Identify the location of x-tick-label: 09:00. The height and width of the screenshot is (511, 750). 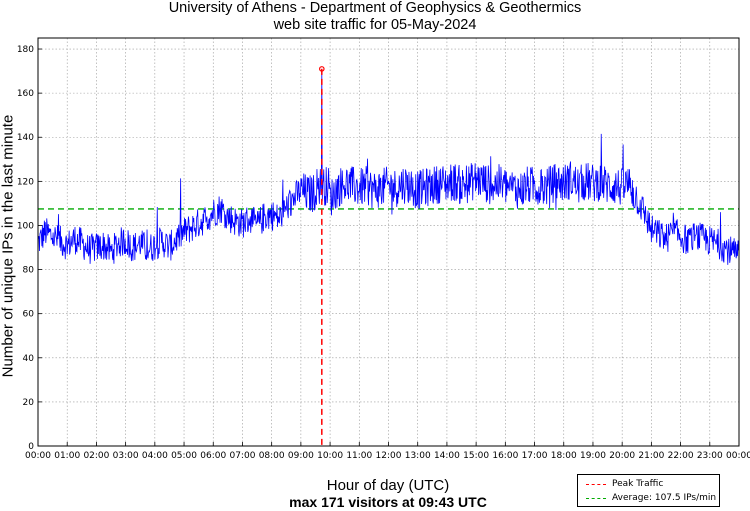
(301, 456).